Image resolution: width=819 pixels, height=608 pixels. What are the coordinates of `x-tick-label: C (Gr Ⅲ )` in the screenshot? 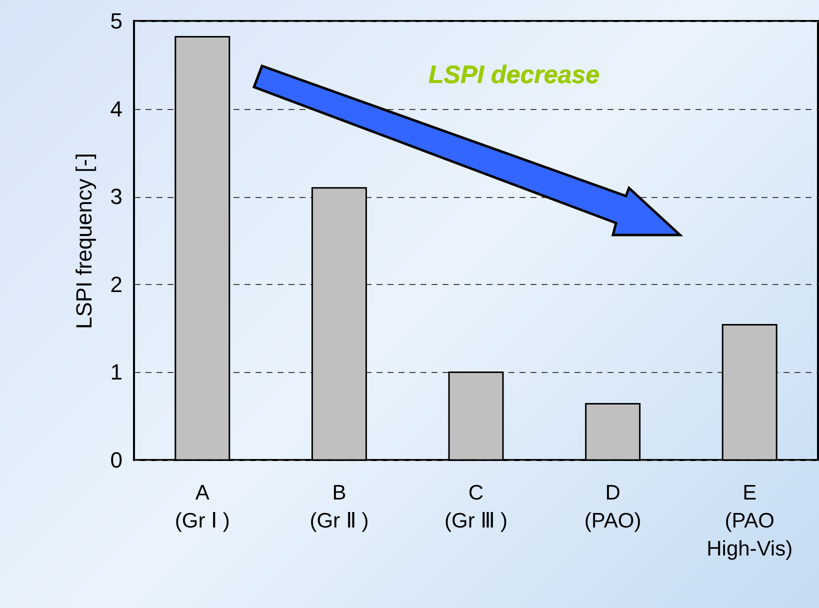 It's located at (476, 507).